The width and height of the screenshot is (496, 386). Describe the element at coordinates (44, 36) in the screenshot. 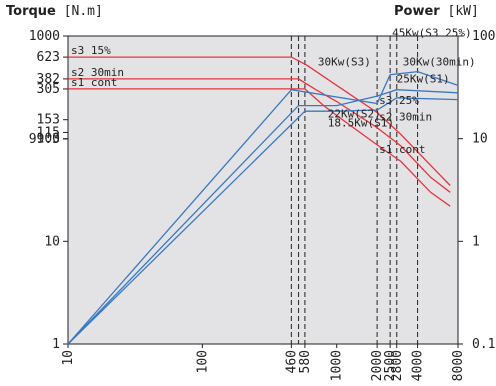

I see `torque-tick-label: 1000` at that location.